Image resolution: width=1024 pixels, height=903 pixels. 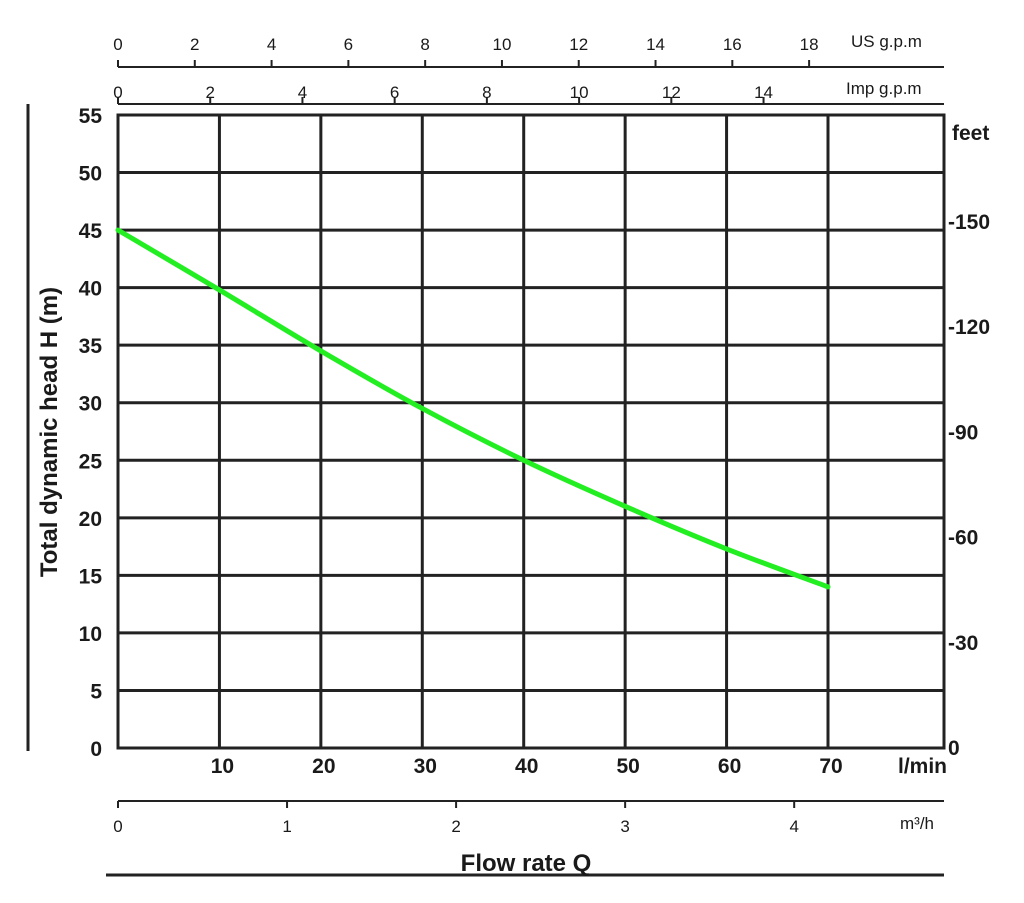 I want to click on m3h-tick-label: 2, so click(x=455, y=826).